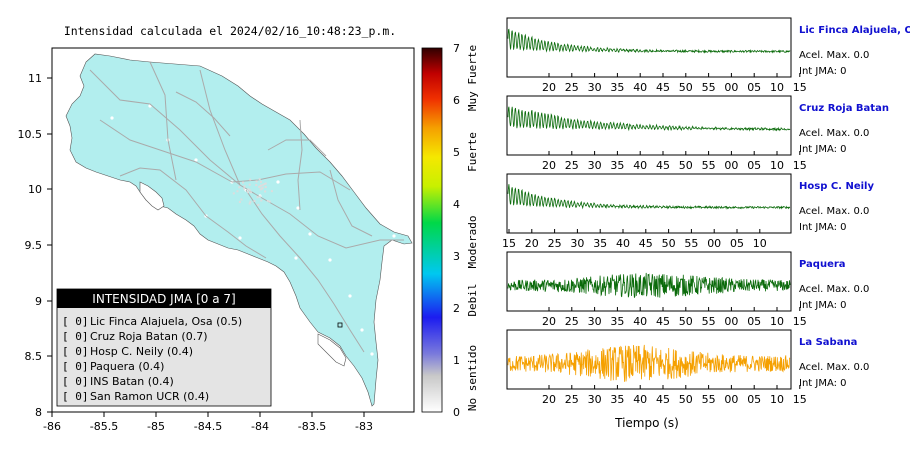 This screenshot has height=460, width=910. Describe the element at coordinates (456, 100) in the screenshot. I see `colorbar-tick: 6` at that location.